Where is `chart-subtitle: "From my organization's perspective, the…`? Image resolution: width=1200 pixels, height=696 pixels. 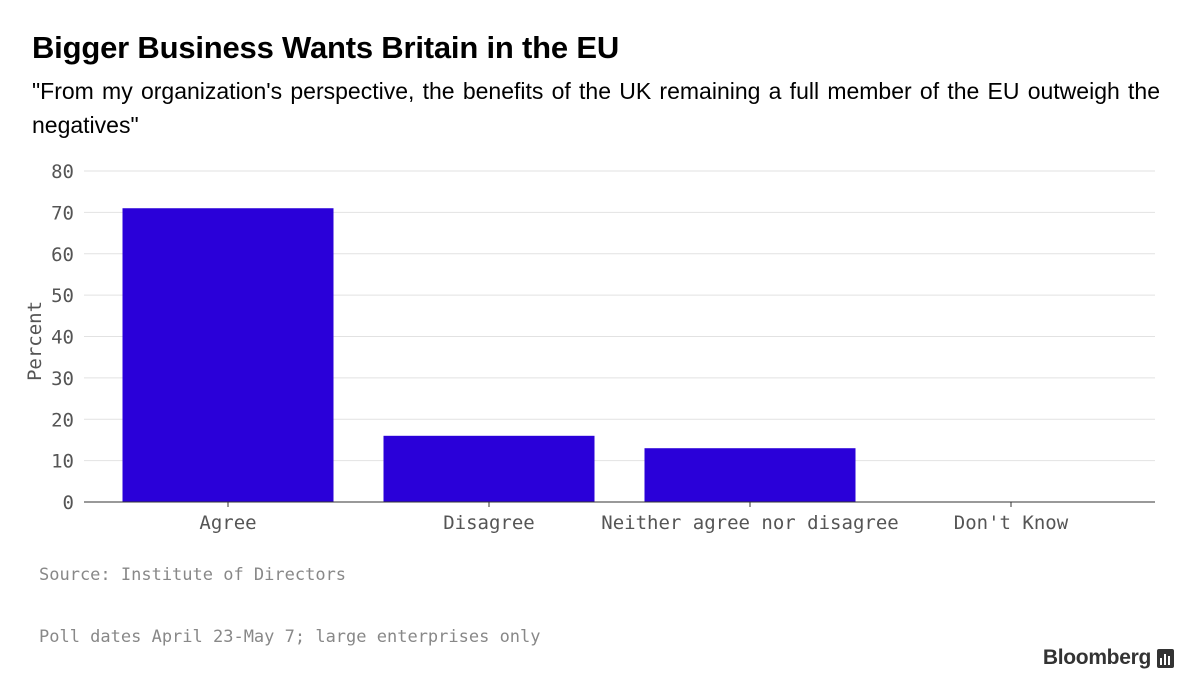 chart-subtitle: "From my organization's perspective, the… is located at coordinates (596, 108).